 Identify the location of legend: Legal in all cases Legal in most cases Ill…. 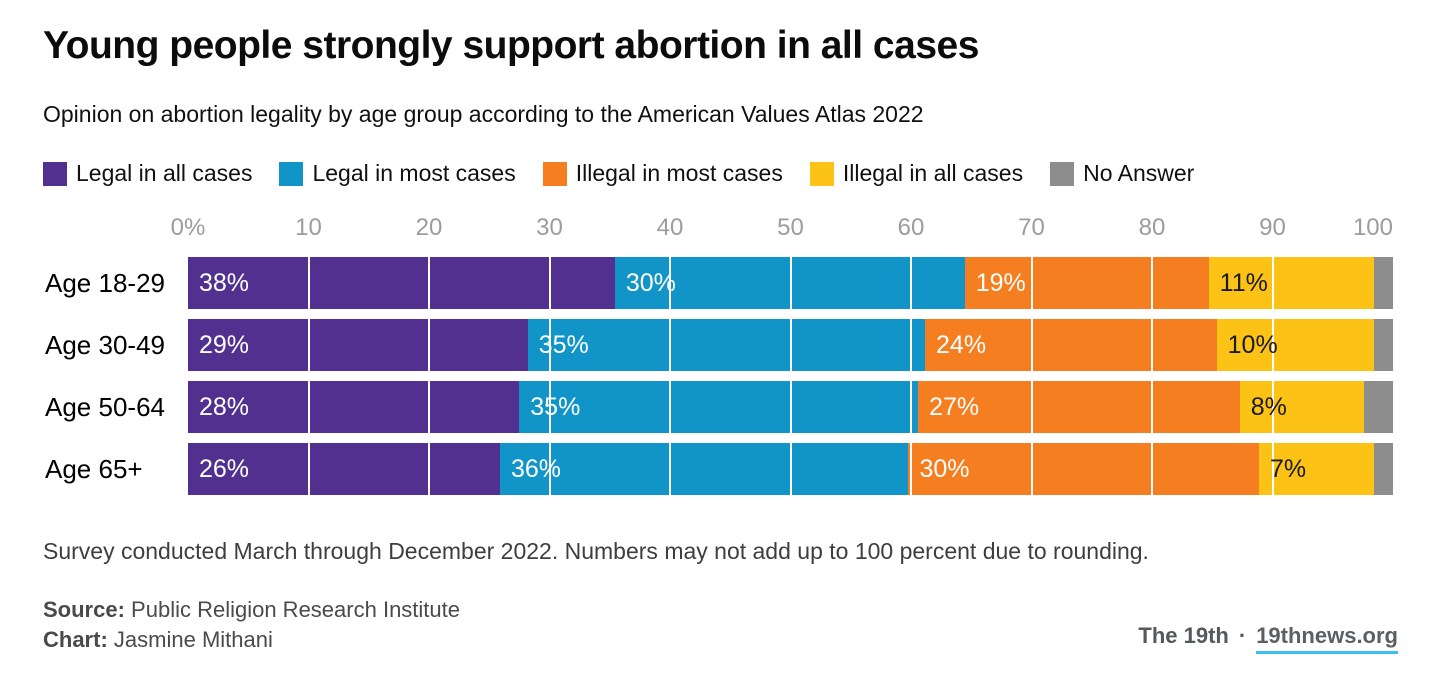
(618, 173).